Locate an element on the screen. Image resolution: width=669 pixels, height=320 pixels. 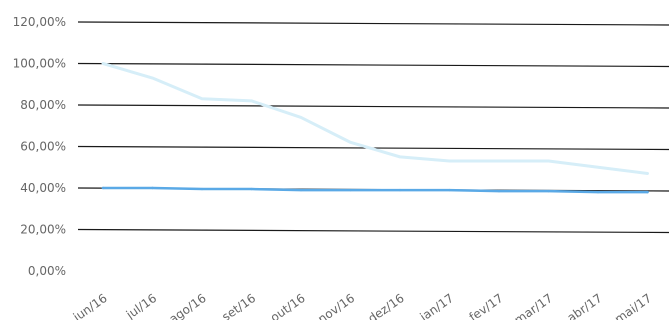
x-tick-label: jul/16 is located at coordinates (141, 305).